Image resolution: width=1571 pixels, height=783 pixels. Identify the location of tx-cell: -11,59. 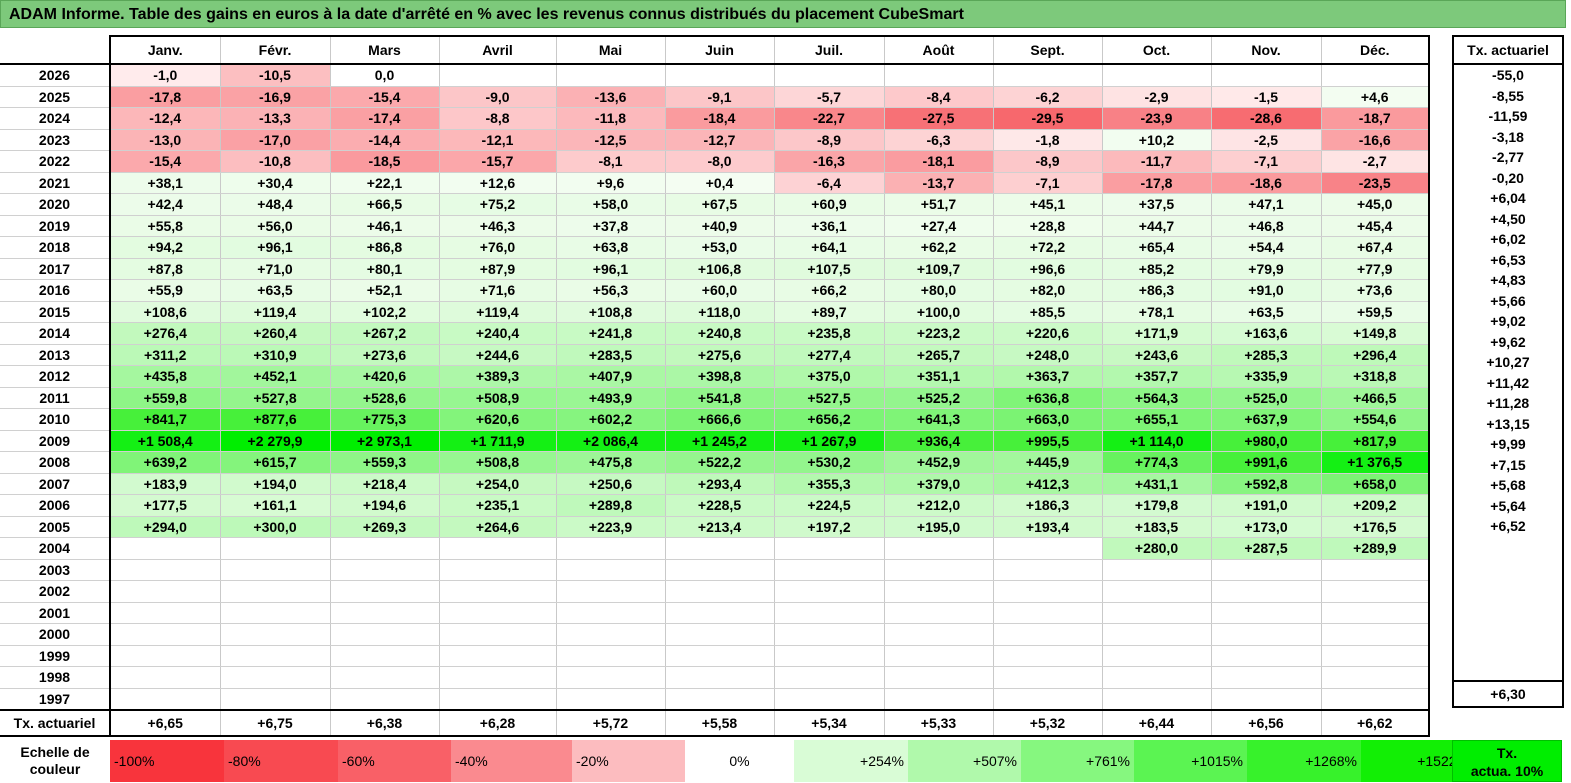
(1508, 116).